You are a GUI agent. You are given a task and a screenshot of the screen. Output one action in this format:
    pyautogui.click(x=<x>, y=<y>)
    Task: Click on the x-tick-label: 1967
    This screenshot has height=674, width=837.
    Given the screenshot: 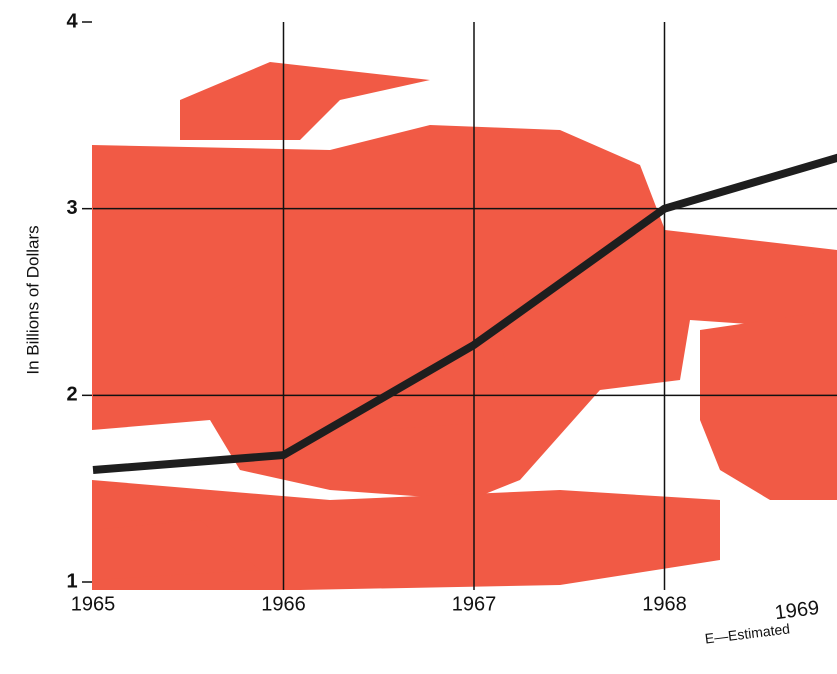 What is the action you would take?
    pyautogui.click(x=474, y=604)
    